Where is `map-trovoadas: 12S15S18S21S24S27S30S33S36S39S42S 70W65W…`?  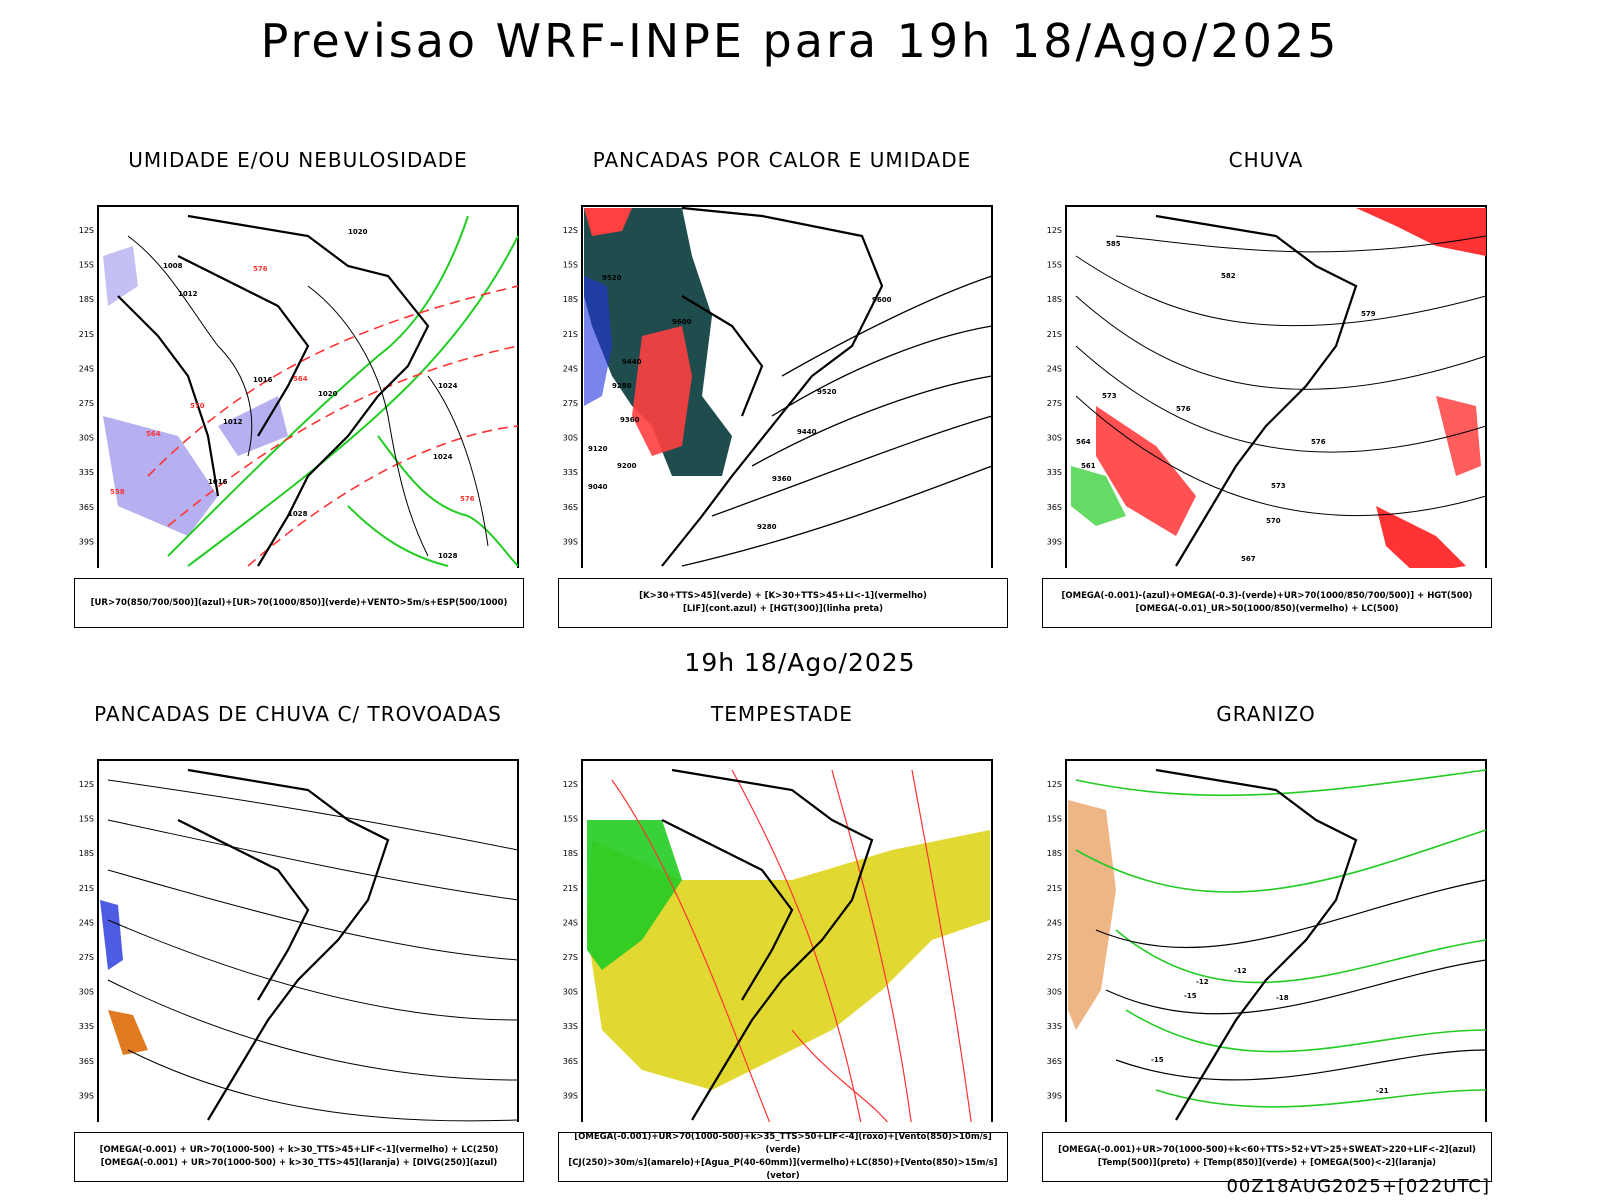
map-trovoadas: 12S15S18S21S24S27S30S33S36S39S42S 70W65W… is located at coordinates (299, 940).